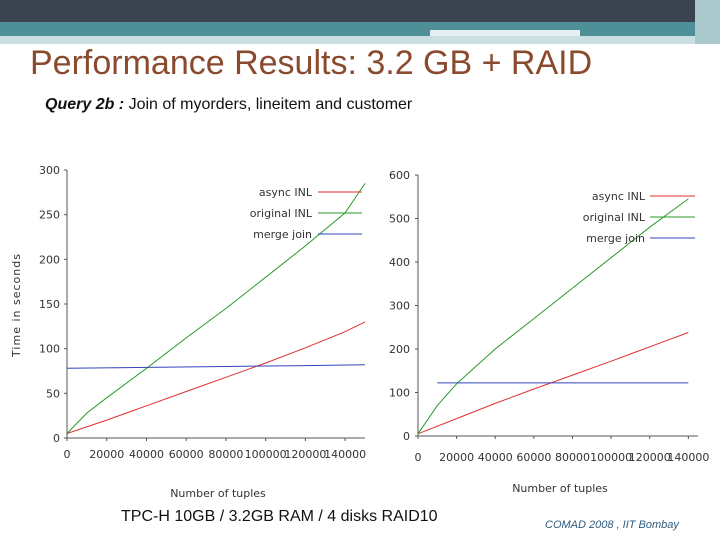 The width and height of the screenshot is (720, 540). Describe the element at coordinates (85, 104) in the screenshot. I see `query-label: Query 2b :` at that location.